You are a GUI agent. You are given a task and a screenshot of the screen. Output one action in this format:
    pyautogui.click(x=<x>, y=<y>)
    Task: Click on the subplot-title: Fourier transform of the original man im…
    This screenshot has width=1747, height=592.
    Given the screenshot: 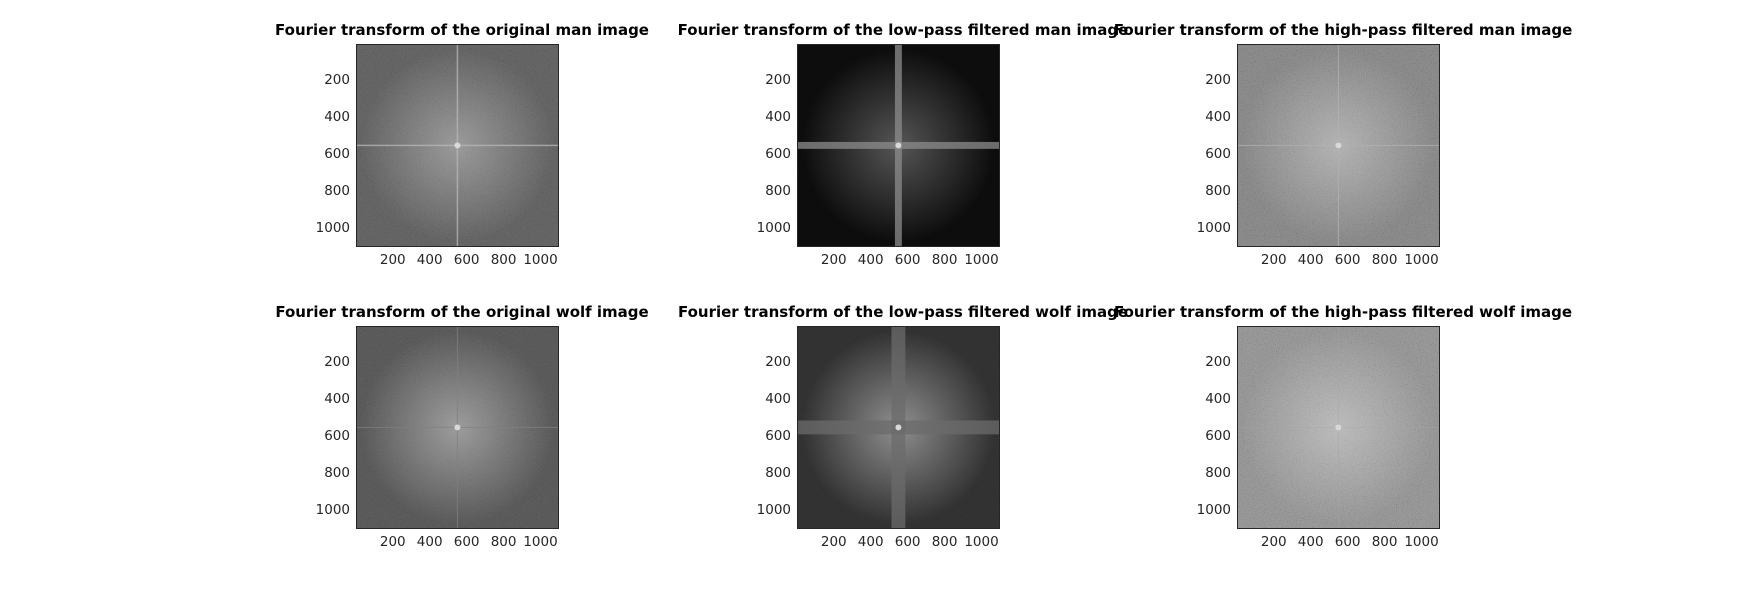 What is the action you would take?
    pyautogui.click(x=462, y=30)
    